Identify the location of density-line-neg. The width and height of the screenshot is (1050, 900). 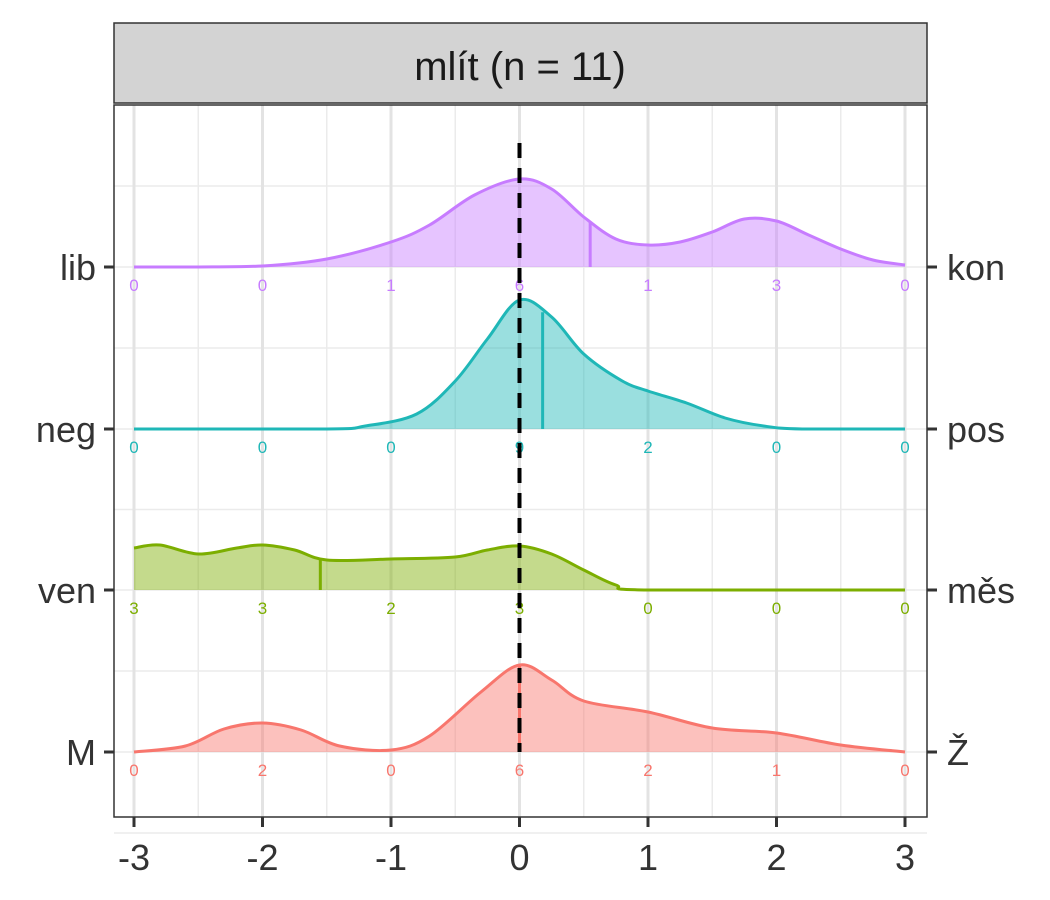
(519, 364).